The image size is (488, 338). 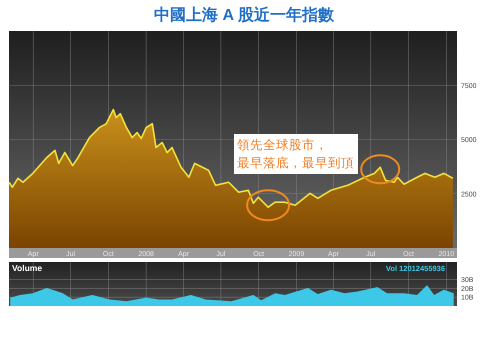 What do you see at coordinates (295, 163) in the screenshot?
I see `annotation: 最早落底，最早到頂` at bounding box center [295, 163].